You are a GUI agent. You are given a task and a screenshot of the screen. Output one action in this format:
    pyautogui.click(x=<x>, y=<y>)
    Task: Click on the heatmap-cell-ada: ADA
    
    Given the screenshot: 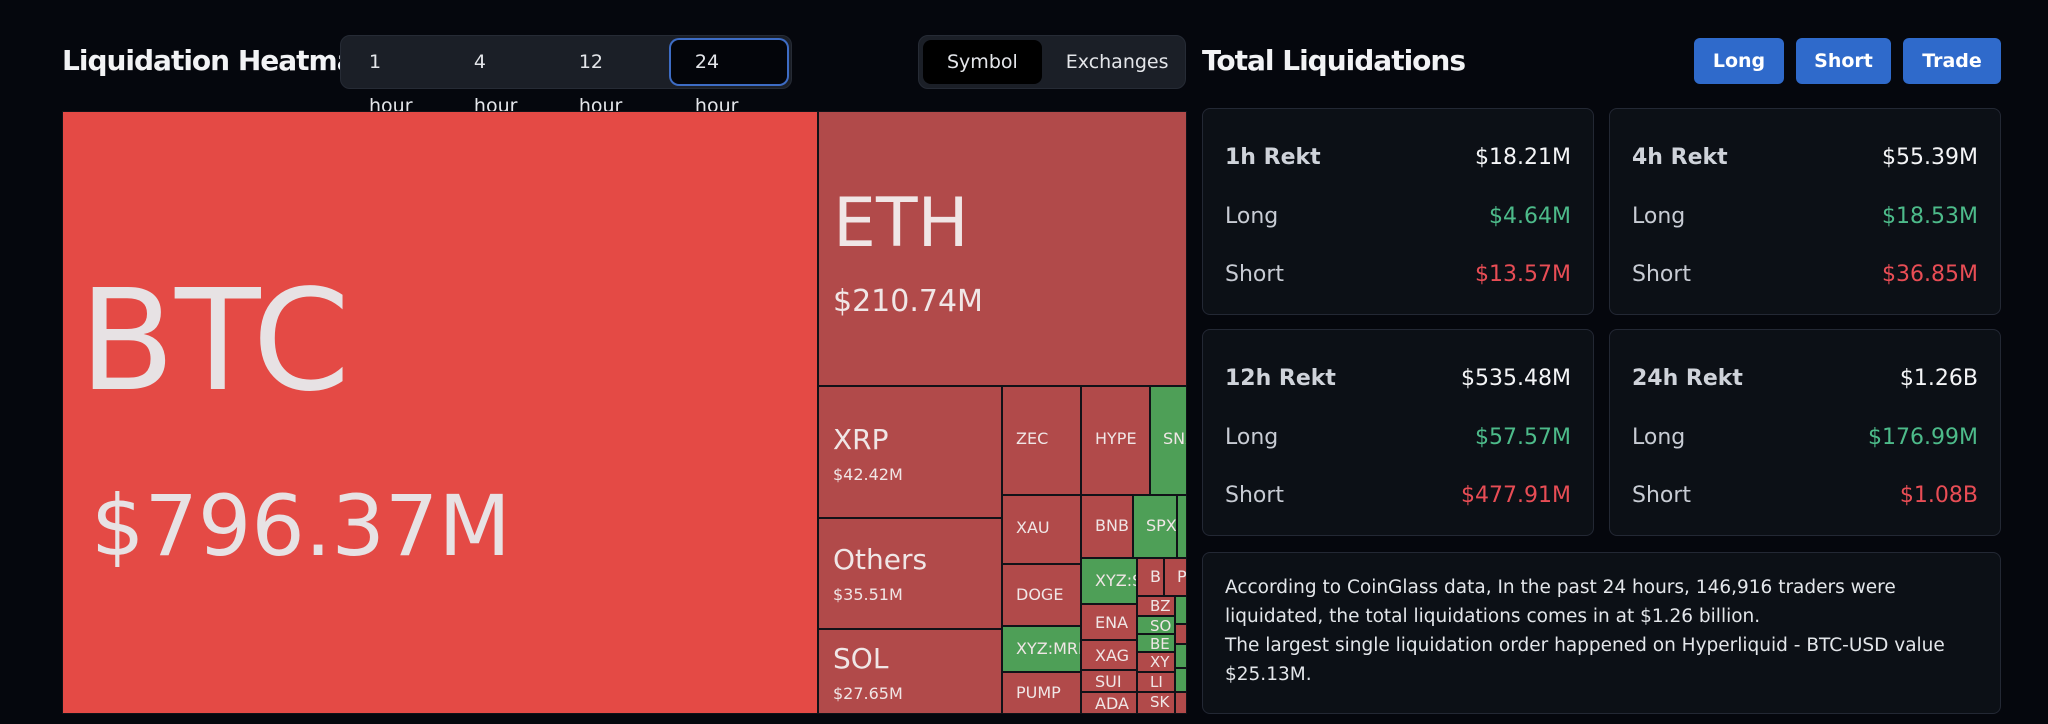 What is the action you would take?
    pyautogui.click(x=1109, y=703)
    